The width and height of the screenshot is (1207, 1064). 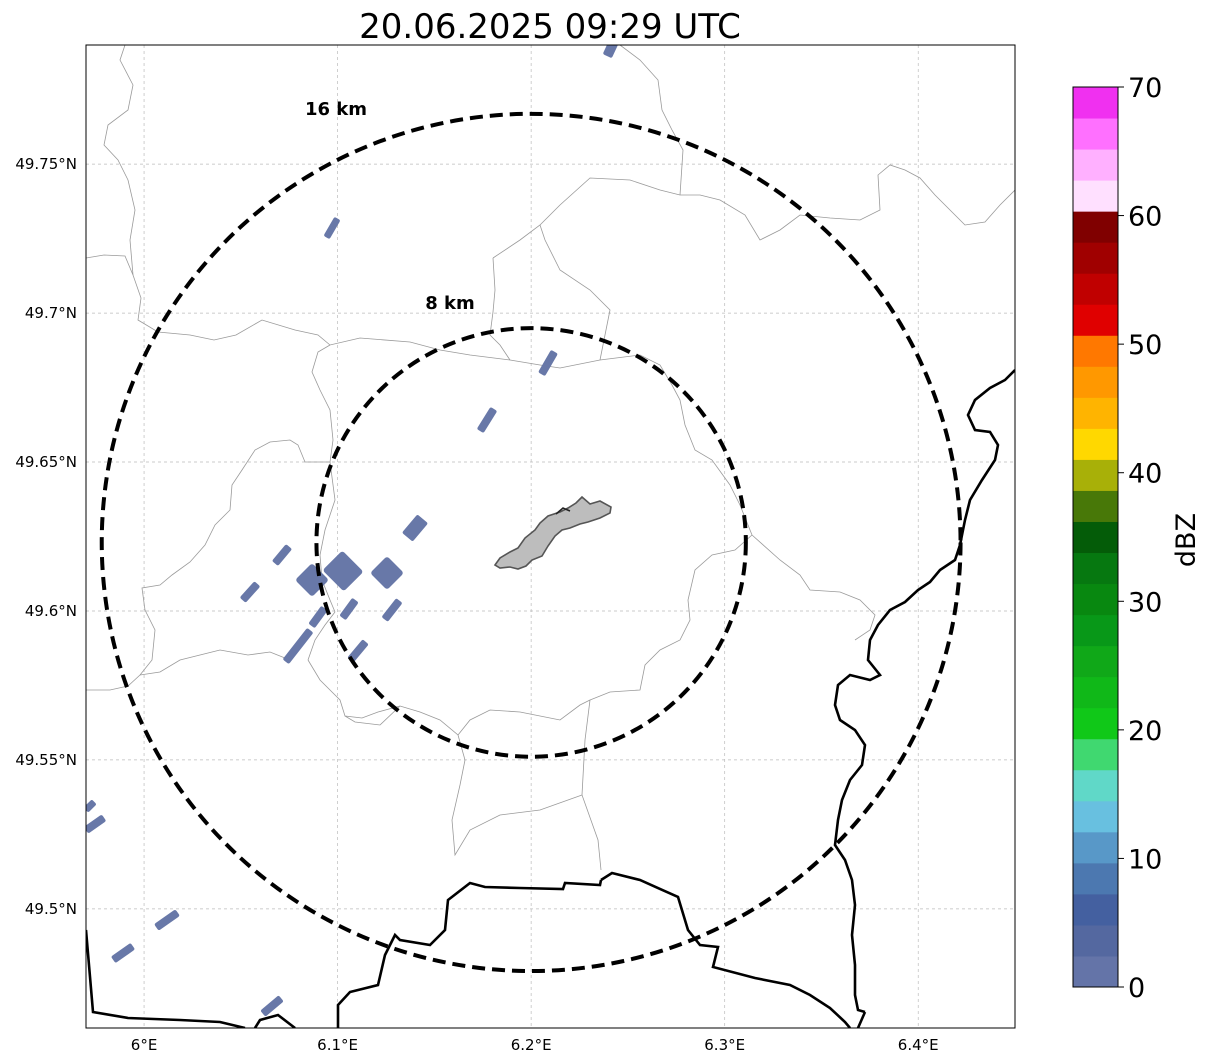 I want to click on colorbar-tick-label: 50, so click(x=1145, y=345).